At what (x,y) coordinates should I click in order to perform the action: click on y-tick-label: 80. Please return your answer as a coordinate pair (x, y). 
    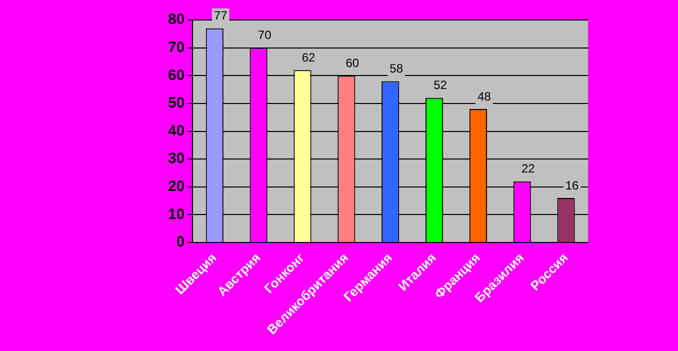
    Looking at the image, I should click on (176, 19).